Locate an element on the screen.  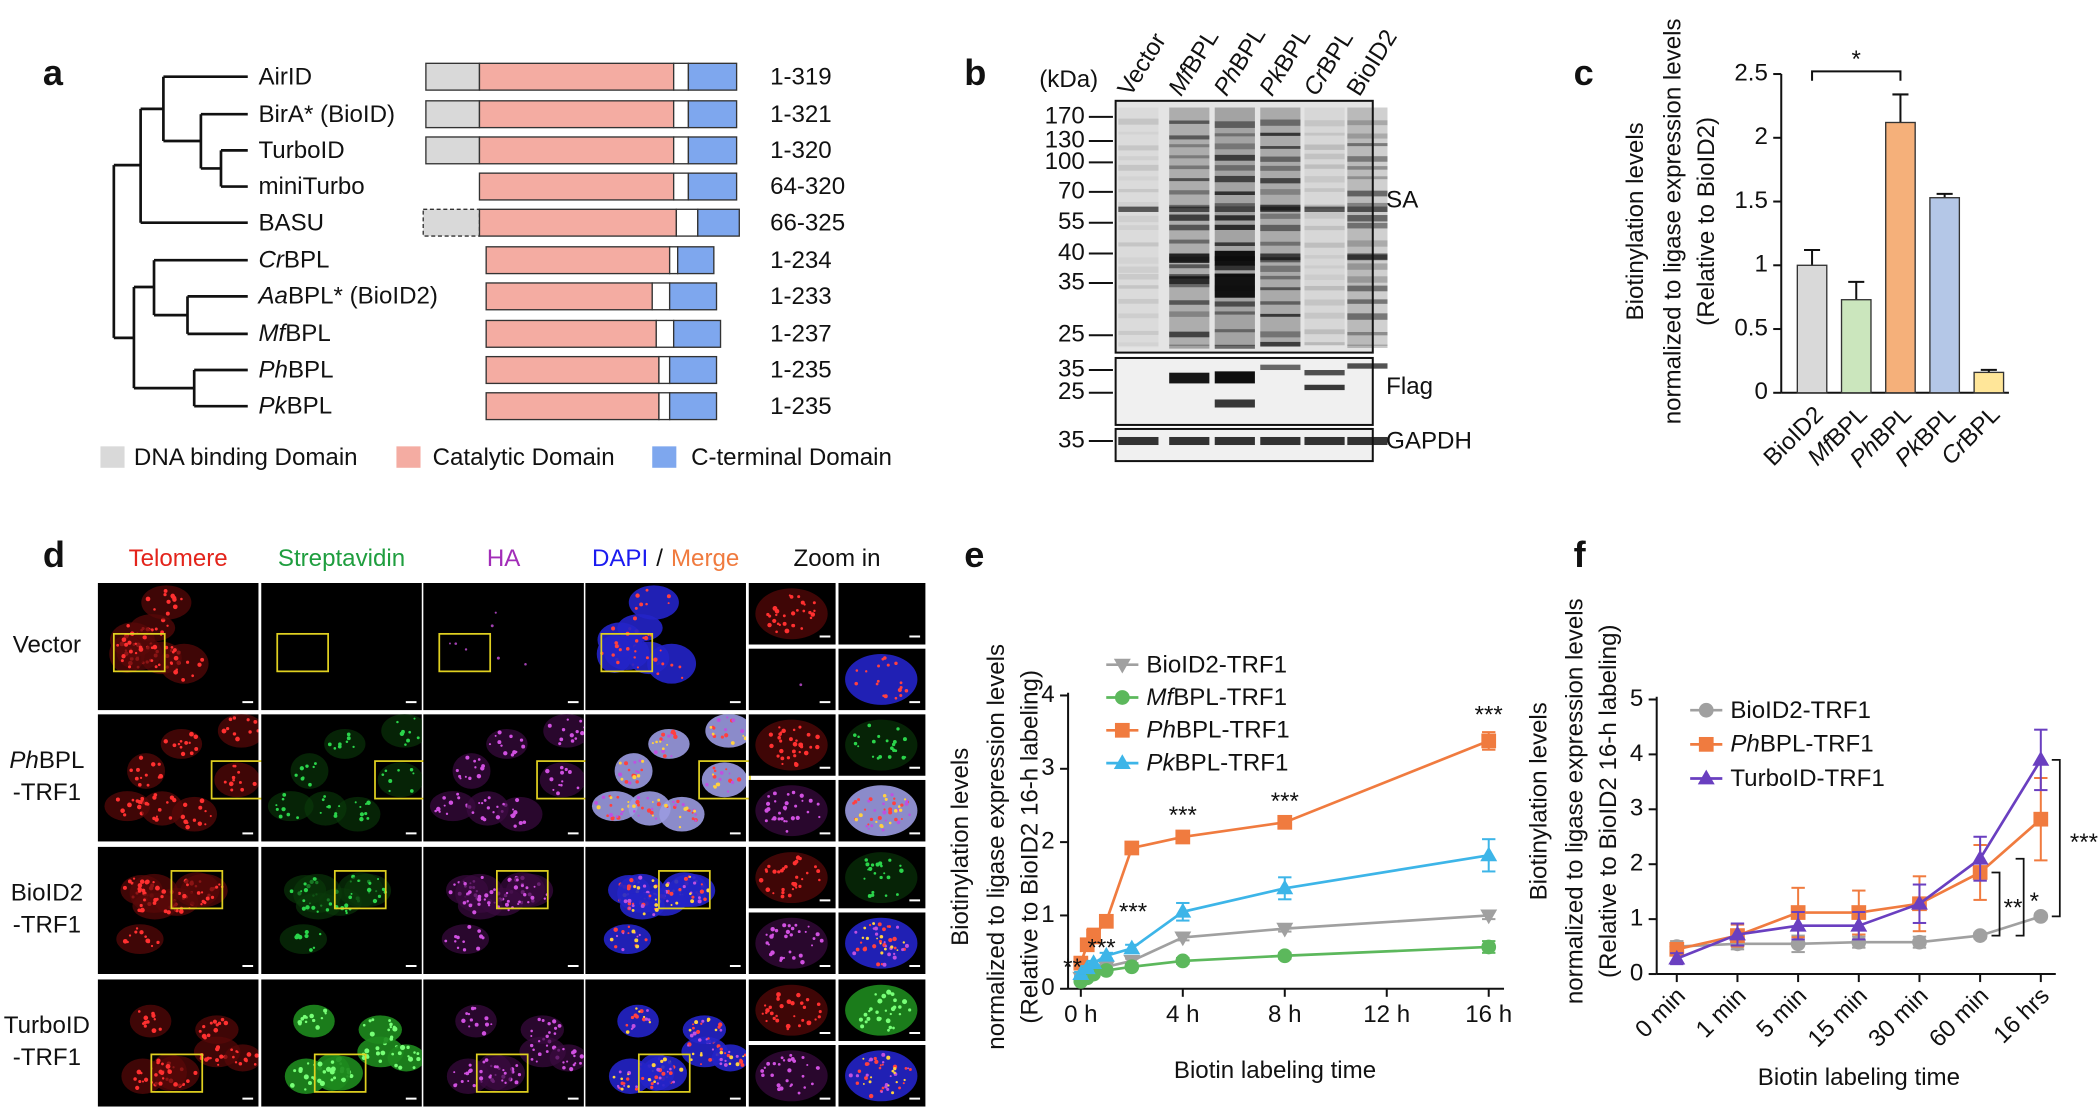
significance-label: * is located at coordinates (1856, 59).